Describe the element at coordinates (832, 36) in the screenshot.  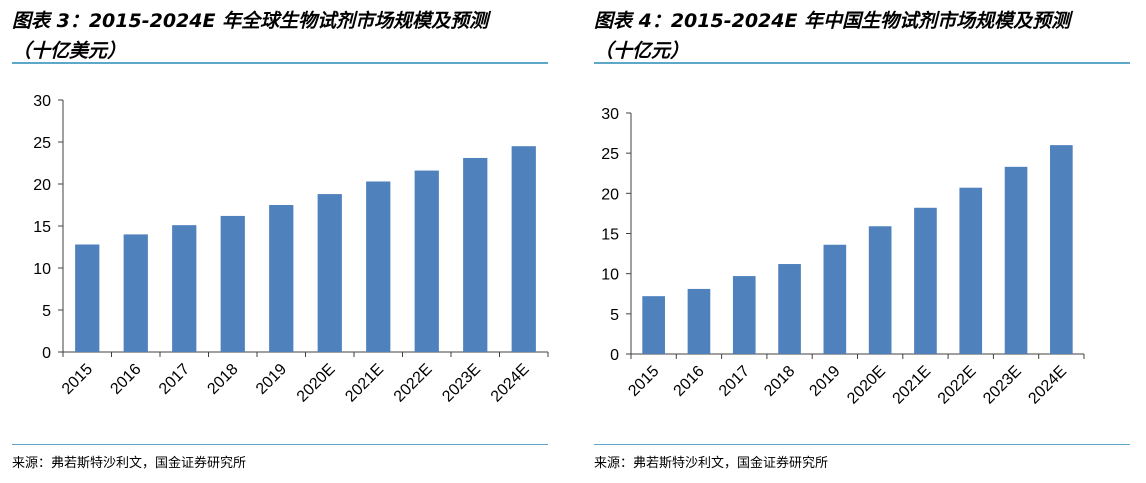
I see `chart-title: 图表 4：2015-2024E 年中国生物试剂市场规模及预测 （十亿元）` at that location.